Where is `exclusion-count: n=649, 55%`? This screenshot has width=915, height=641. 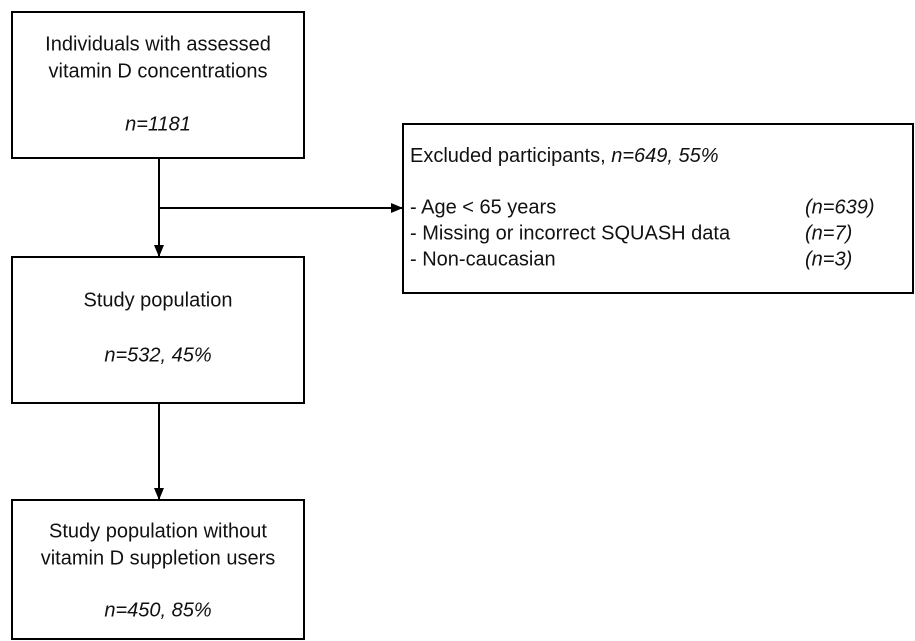
exclusion-count: n=649, 55% is located at coordinates (664, 156).